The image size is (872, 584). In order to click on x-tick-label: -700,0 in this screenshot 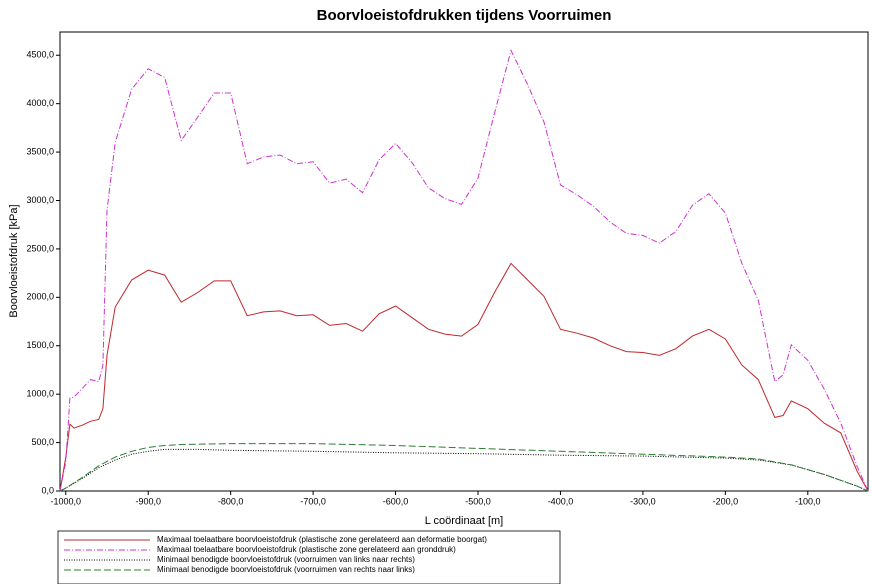, I will do `click(313, 501)`.